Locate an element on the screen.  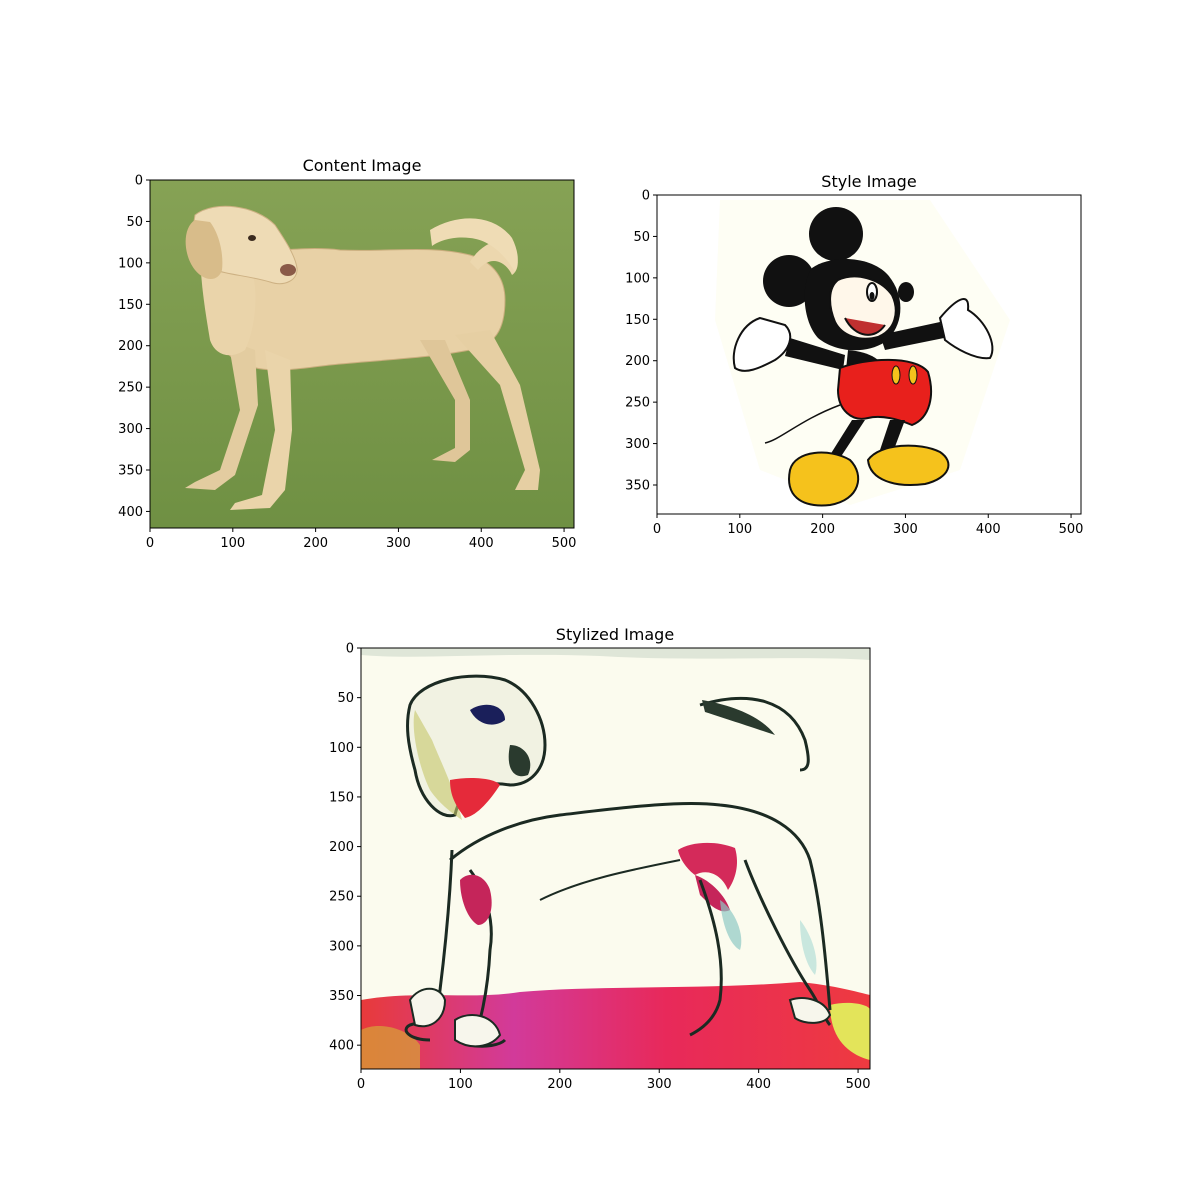
content-axes: 0 100 200 300 400 500 0 50 100 150 200 250 300 350 400 is located at coordinates (347, 363).